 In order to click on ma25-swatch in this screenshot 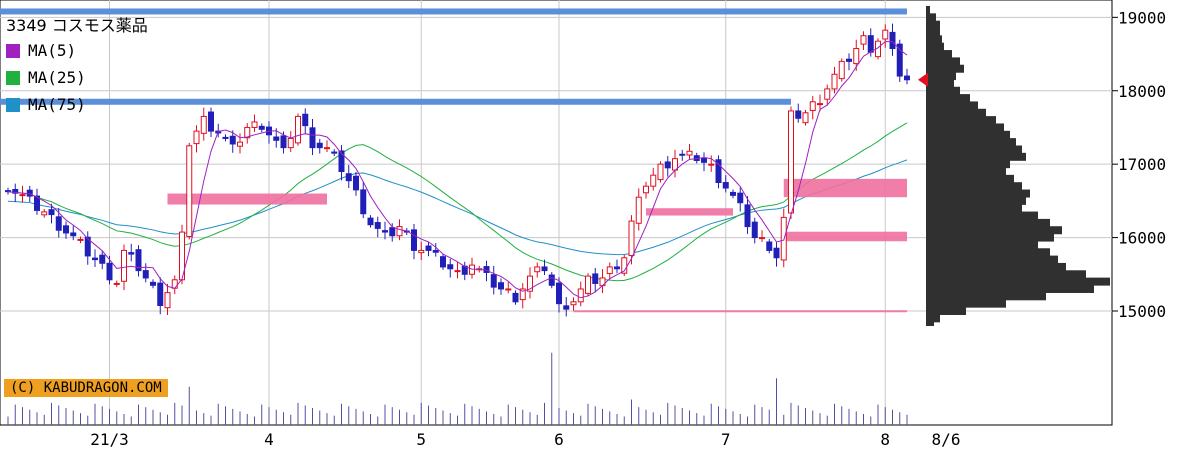, I will do `click(13, 77)`.